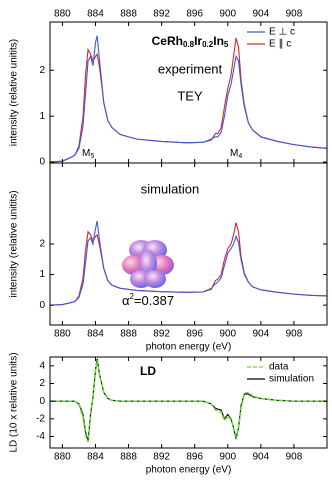 The image size is (332, 483). Describe the element at coordinates (42, 365) in the screenshot. I see `y-tick-label: 4` at that location.